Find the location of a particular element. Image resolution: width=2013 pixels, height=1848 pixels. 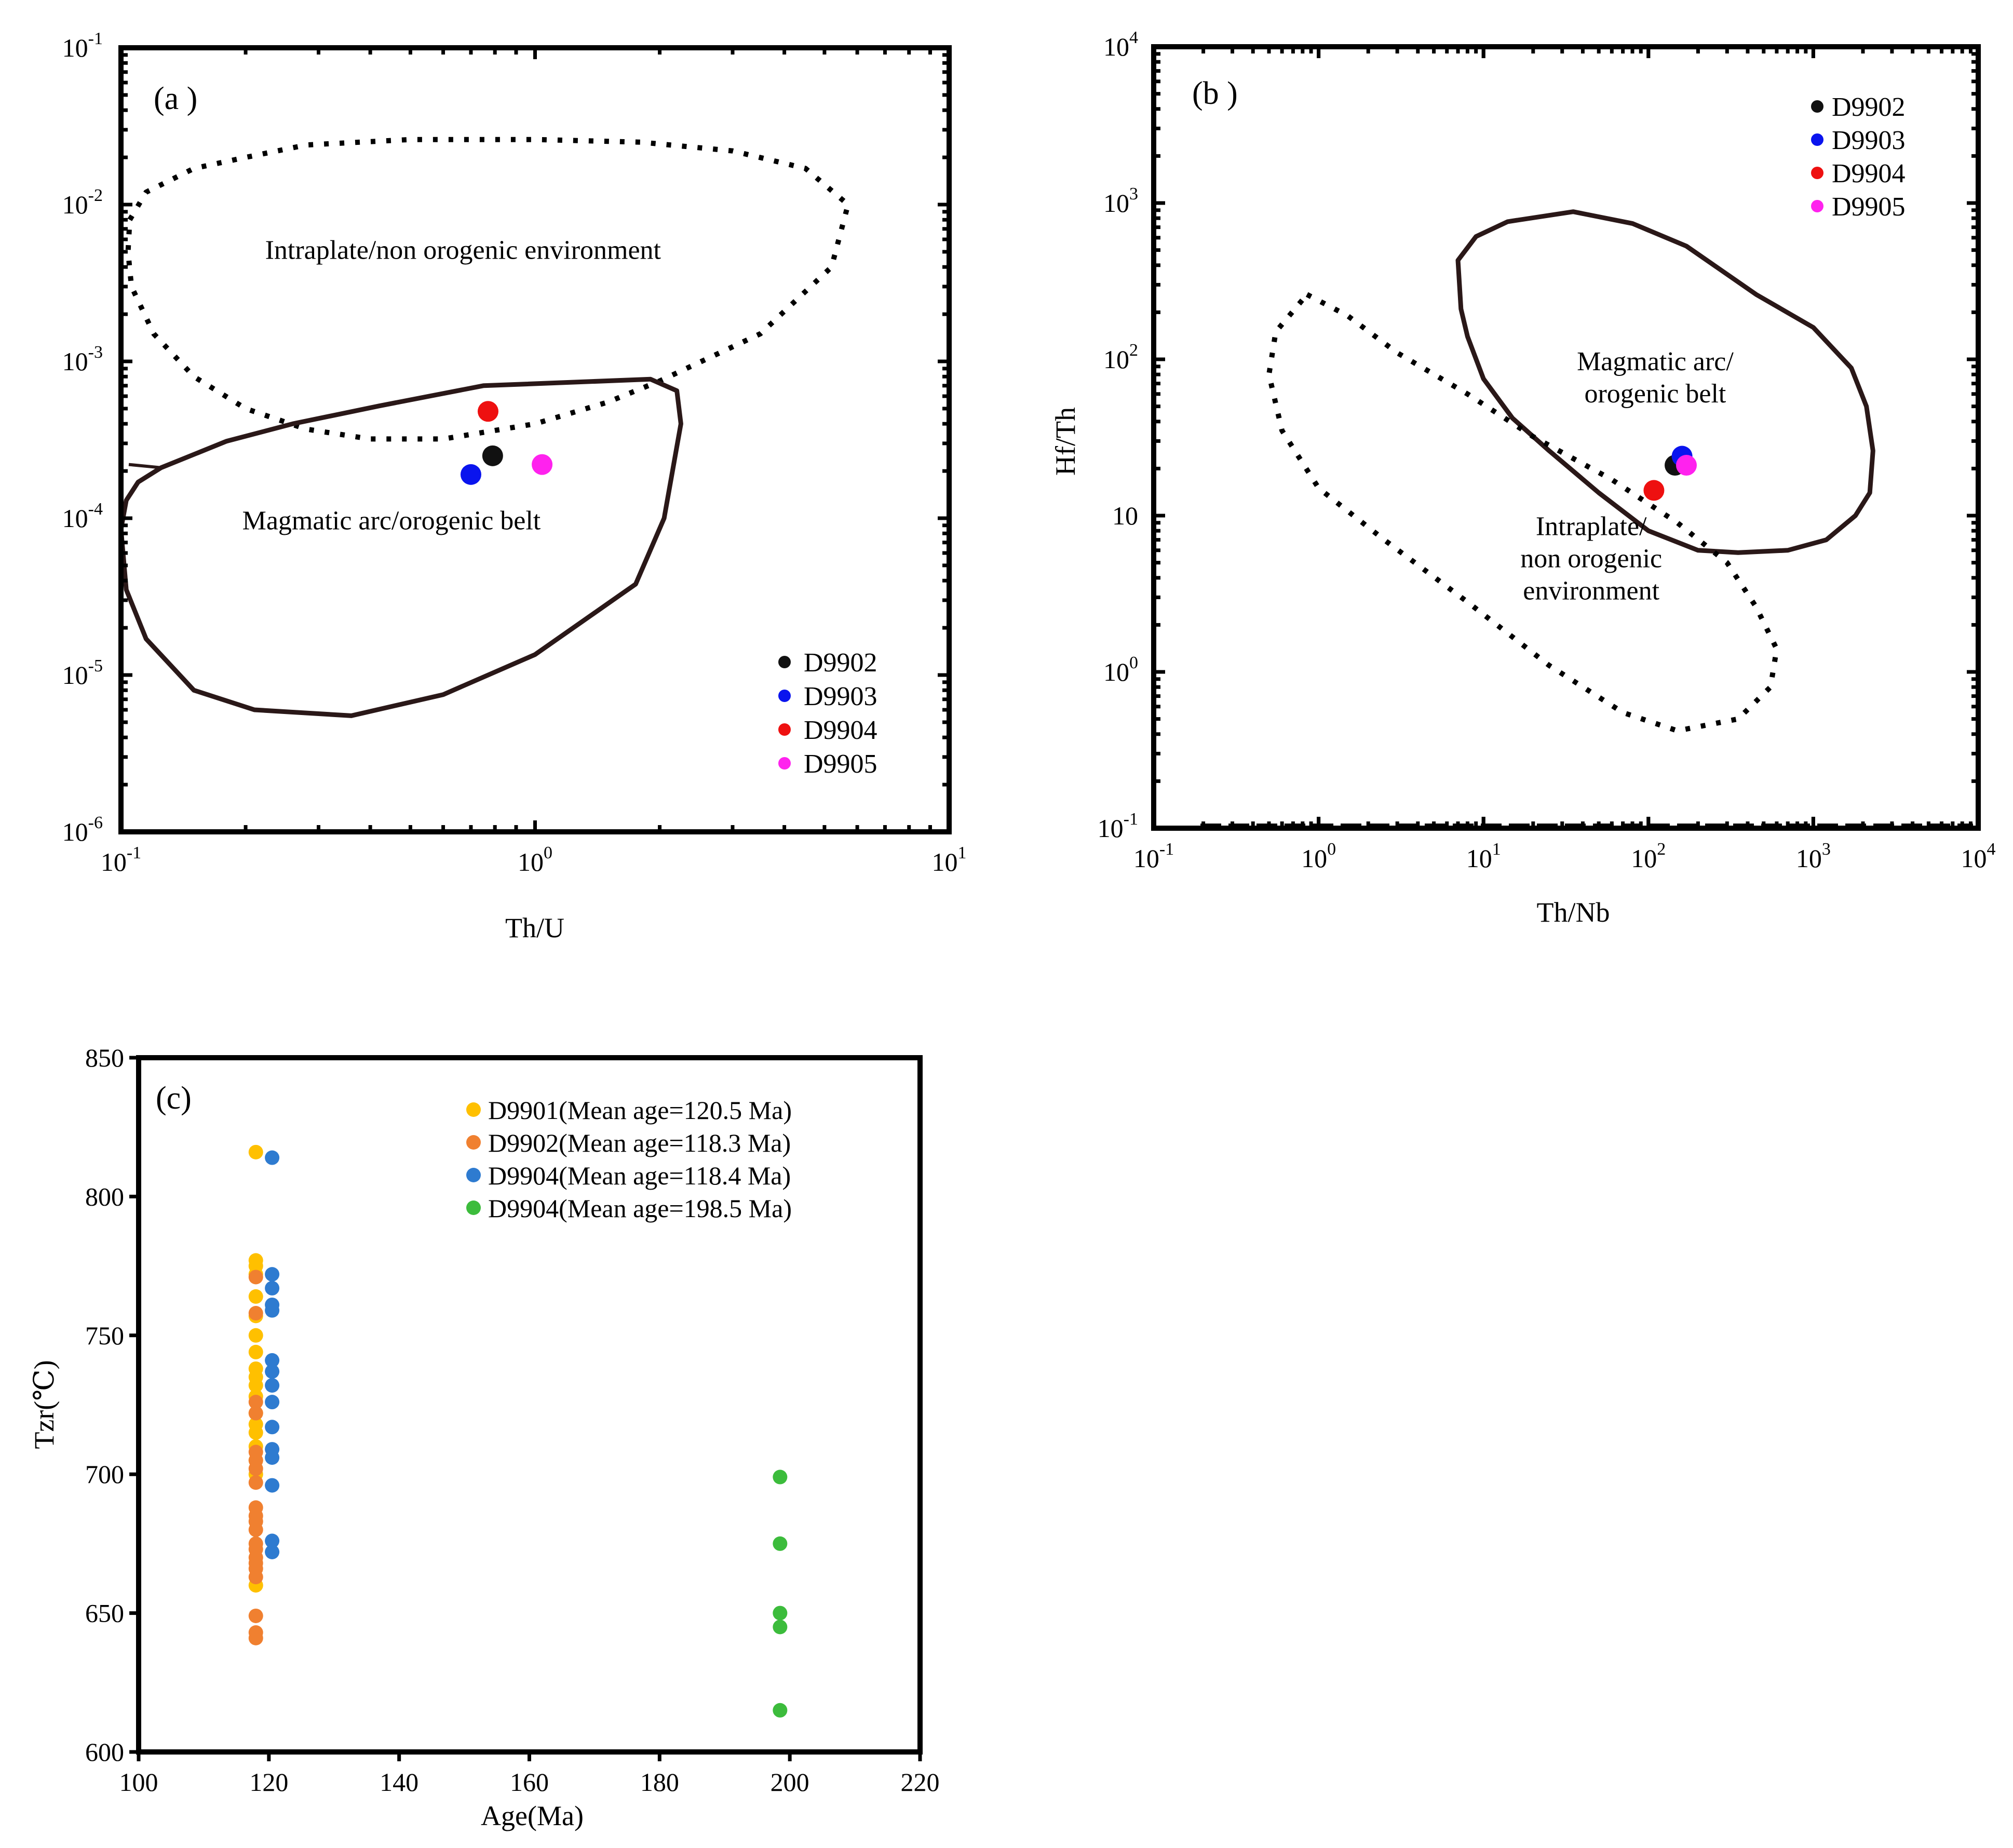

panel-c-x-tick-label: 220 is located at coordinates (920, 1783).